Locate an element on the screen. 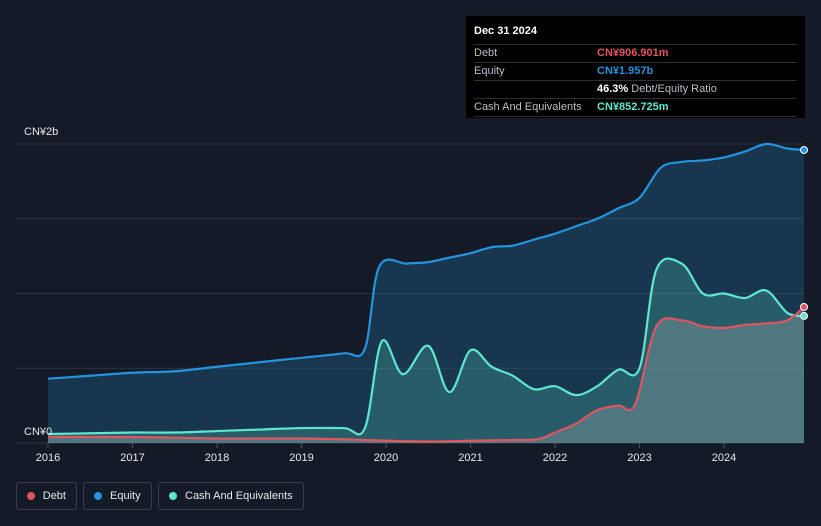 This screenshot has width=821, height=526. equity-dot-icon is located at coordinates (98, 496).